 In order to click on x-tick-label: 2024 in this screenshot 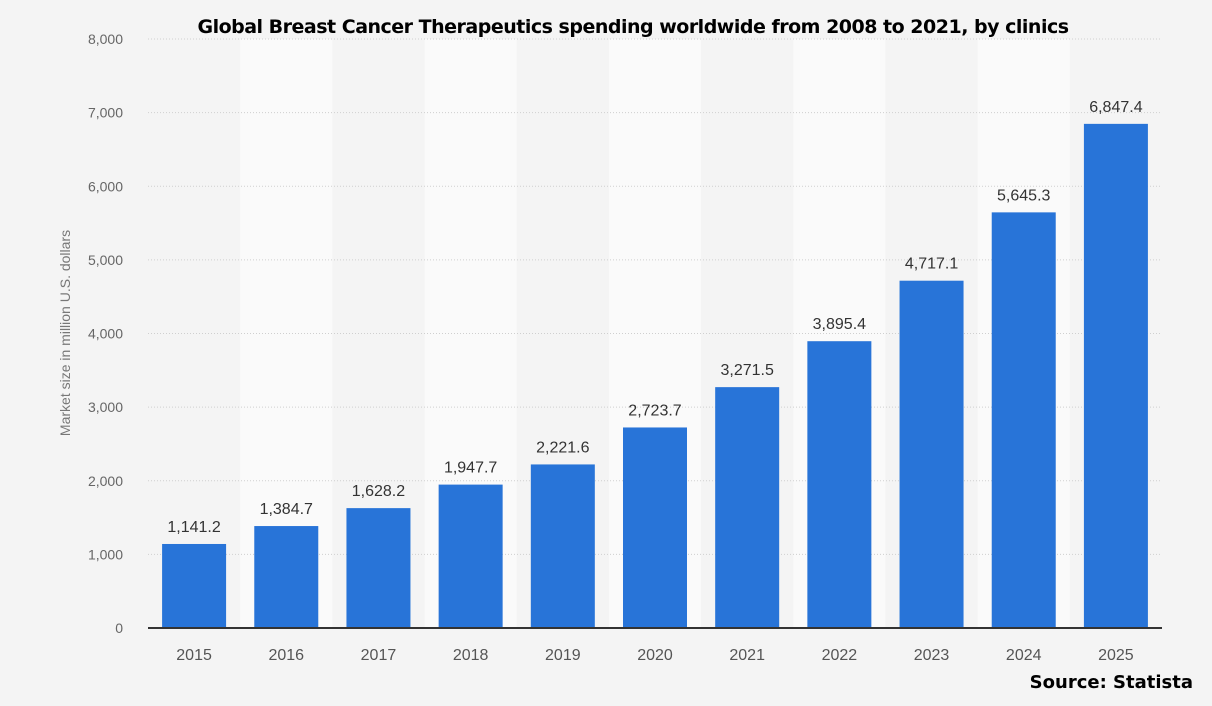, I will do `click(1024, 655)`.